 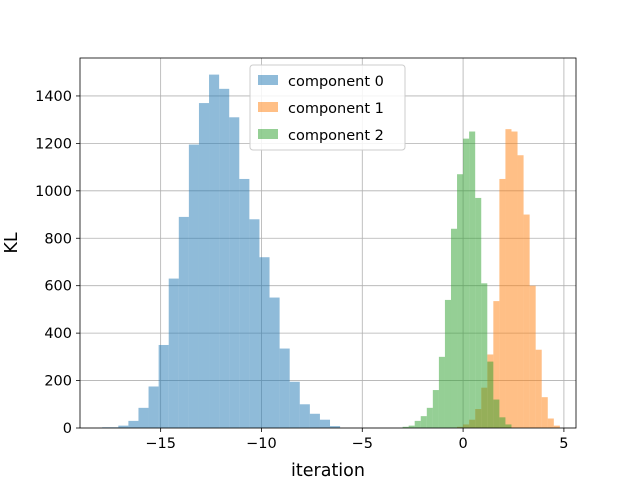 What do you see at coordinates (58, 287) in the screenshot?
I see `y-tick-label: 600` at bounding box center [58, 287].